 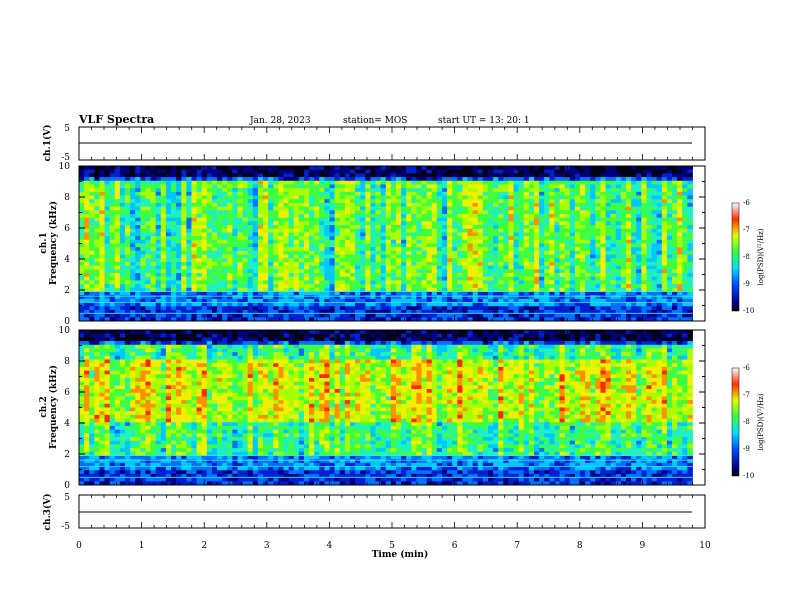 I want to click on ch2-spec-ytick: 8, so click(x=67, y=362).